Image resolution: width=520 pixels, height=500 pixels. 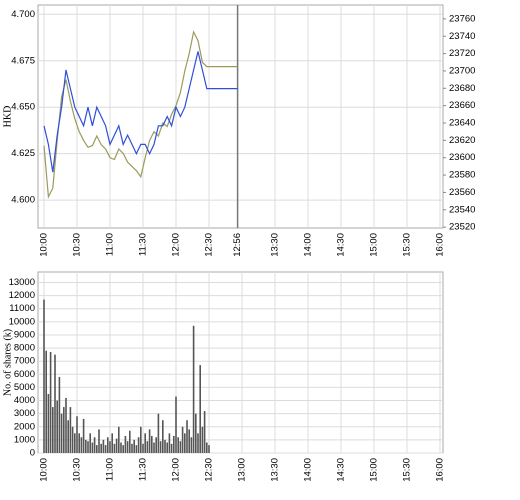 I want to click on y-tick-label: 9000, so click(x=24, y=334).